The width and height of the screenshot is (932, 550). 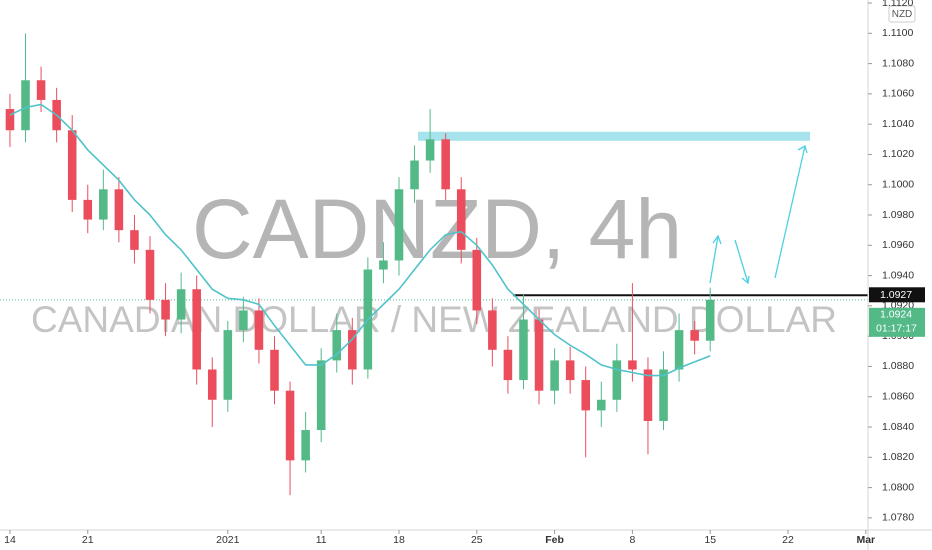 What do you see at coordinates (898, 518) in the screenshot?
I see `y-tick-label: 1.0780` at bounding box center [898, 518].